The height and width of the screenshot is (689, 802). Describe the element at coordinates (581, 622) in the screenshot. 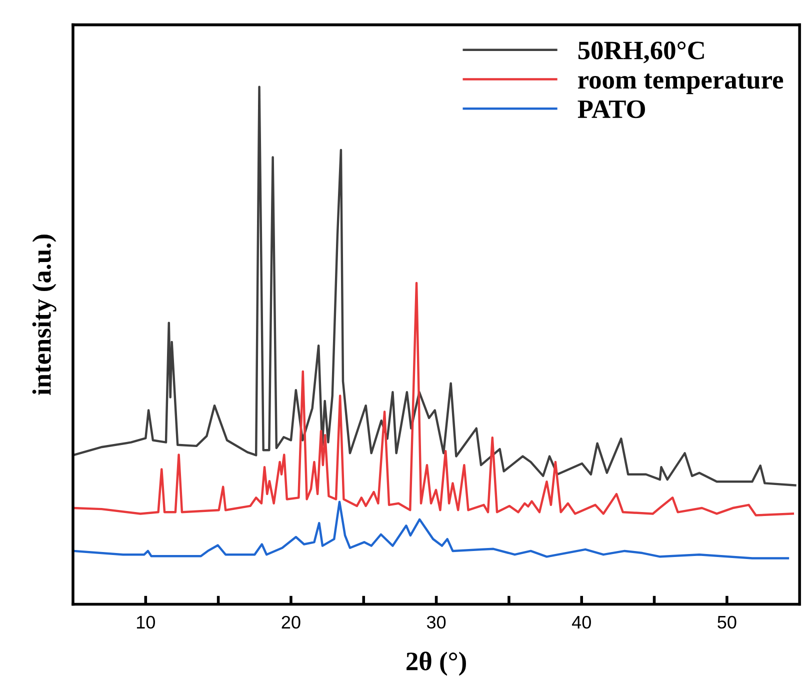

I see `x-tick-label: 40` at that location.